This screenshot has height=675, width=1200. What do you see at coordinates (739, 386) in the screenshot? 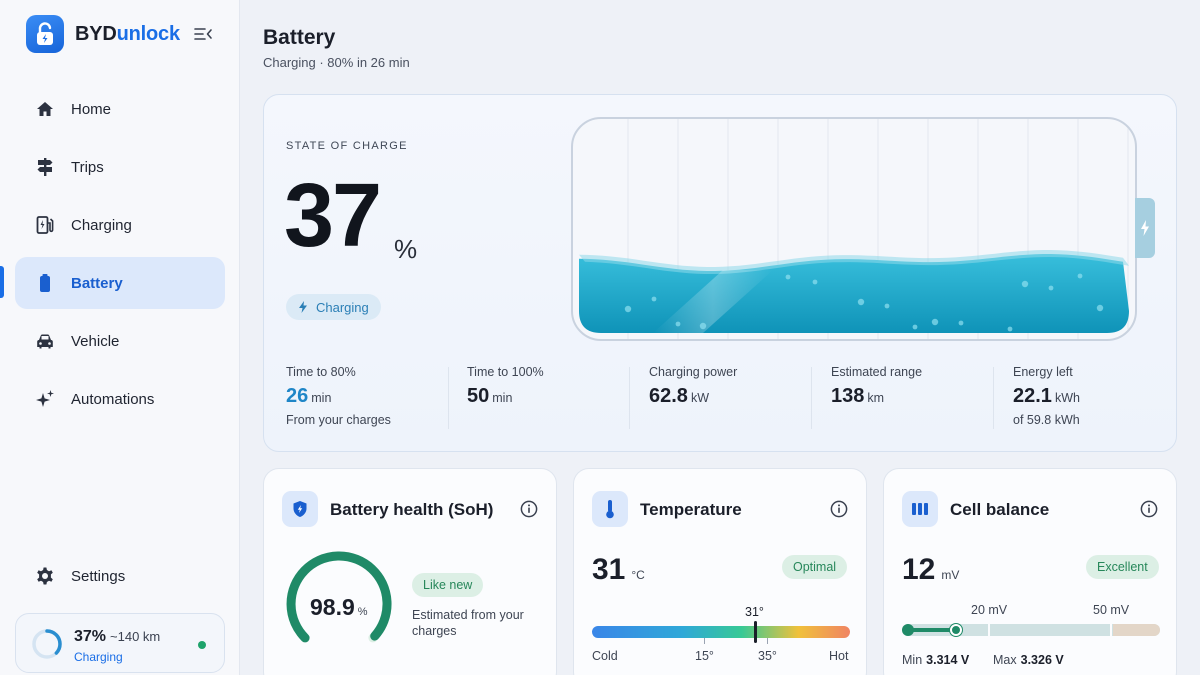
I see `stat-charging-power: Charging power 62.8 kW` at bounding box center [739, 386].